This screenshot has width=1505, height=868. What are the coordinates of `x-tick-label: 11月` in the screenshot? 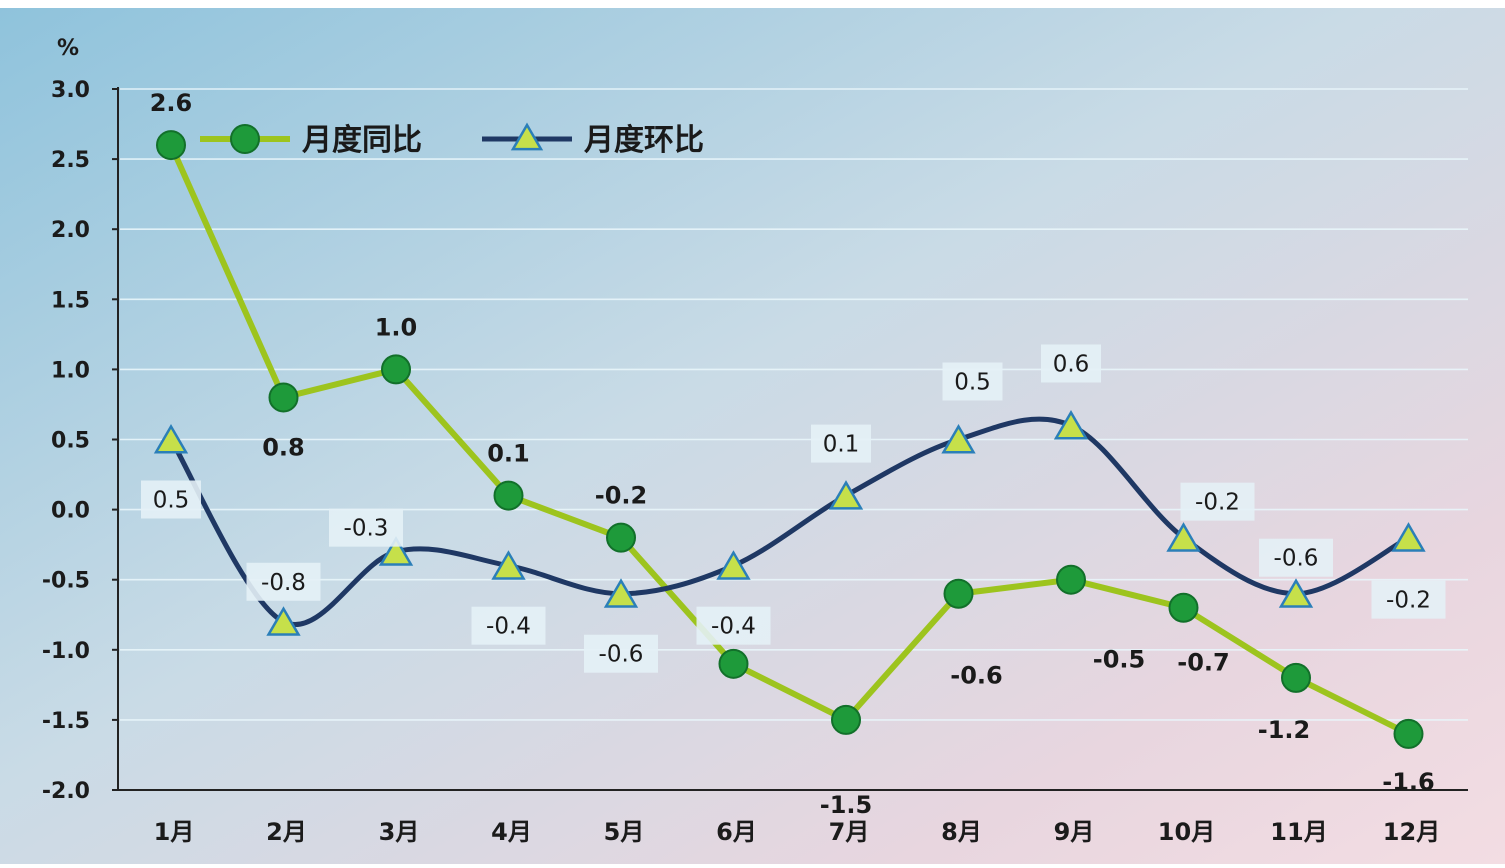 It's located at (1298, 832).